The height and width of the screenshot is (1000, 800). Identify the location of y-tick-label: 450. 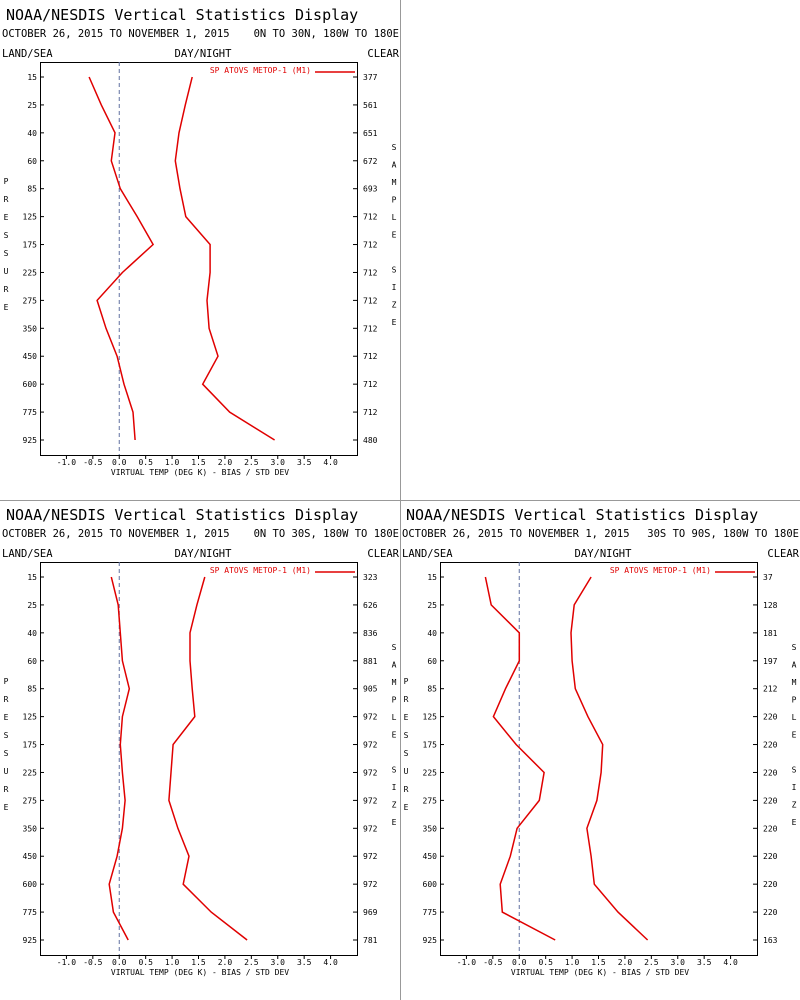
(430, 856).